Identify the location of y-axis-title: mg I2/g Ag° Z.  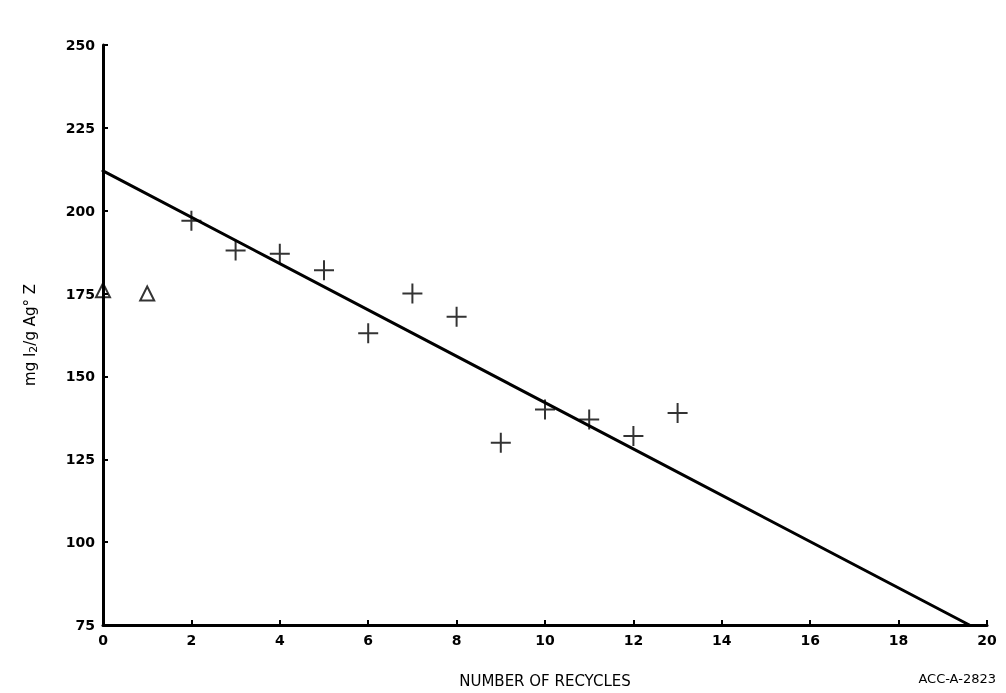
(30, 335).